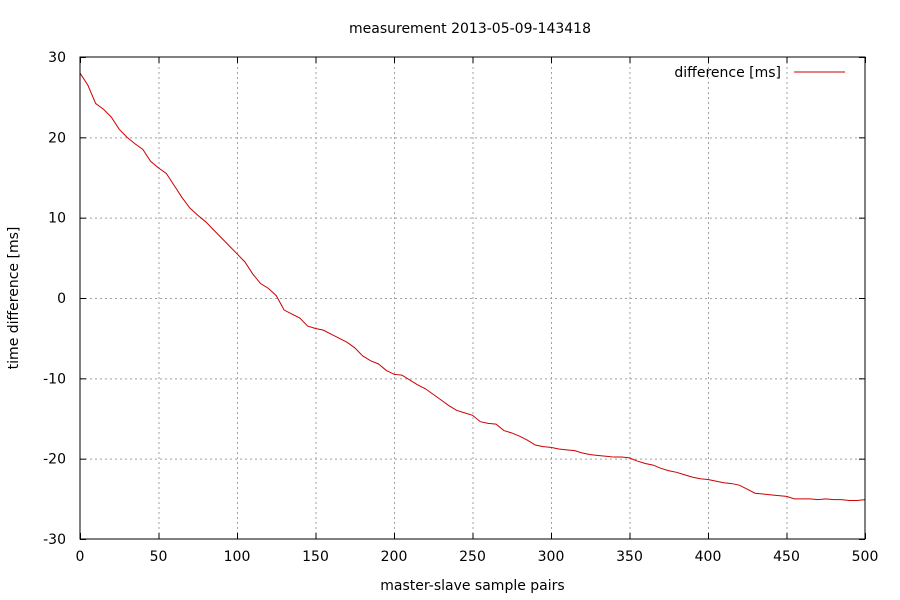 Image resolution: width=900 pixels, height=600 pixels. I want to click on legend-label: difference [ms], so click(727, 73).